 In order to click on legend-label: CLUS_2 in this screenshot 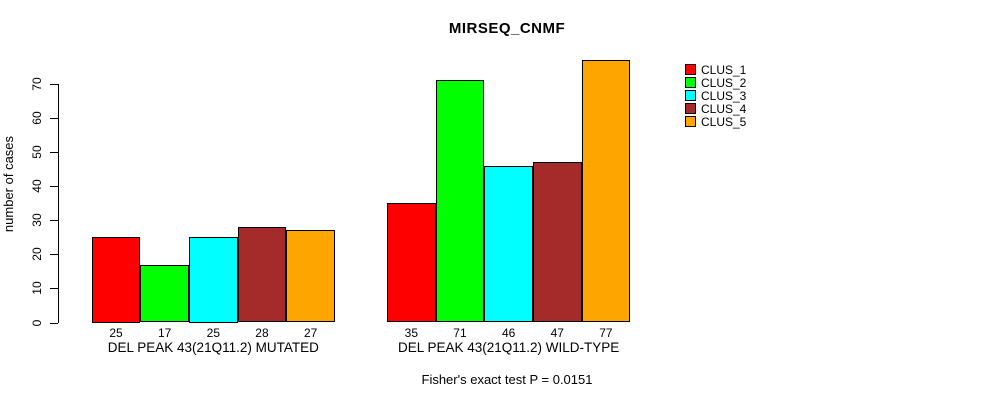, I will do `click(724, 82)`.